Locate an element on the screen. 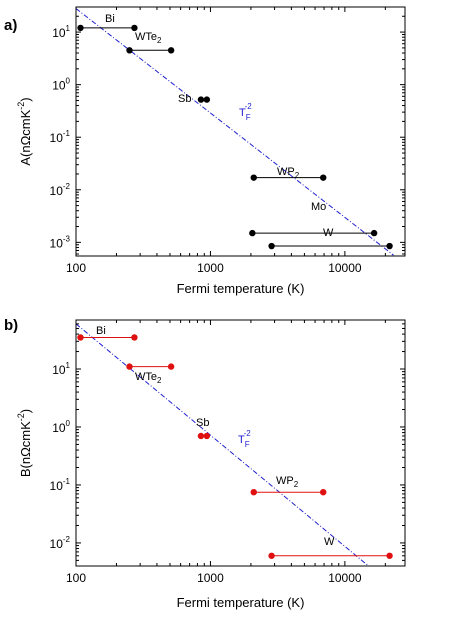  y-axis-label-main: A(nΩcmK is located at coordinates (25, 137).